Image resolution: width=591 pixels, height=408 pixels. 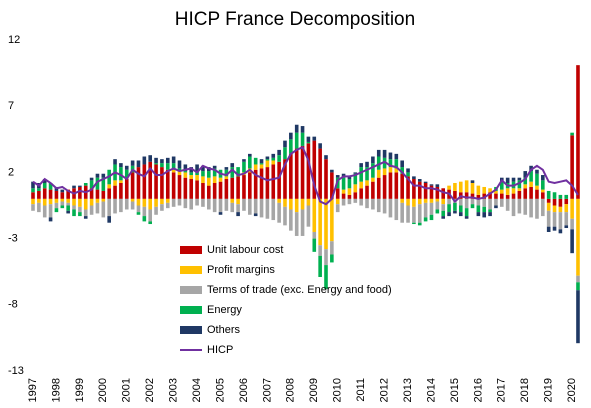 What do you see at coordinates (191, 270) in the screenshot?
I see `legend-swatch` at bounding box center [191, 270].